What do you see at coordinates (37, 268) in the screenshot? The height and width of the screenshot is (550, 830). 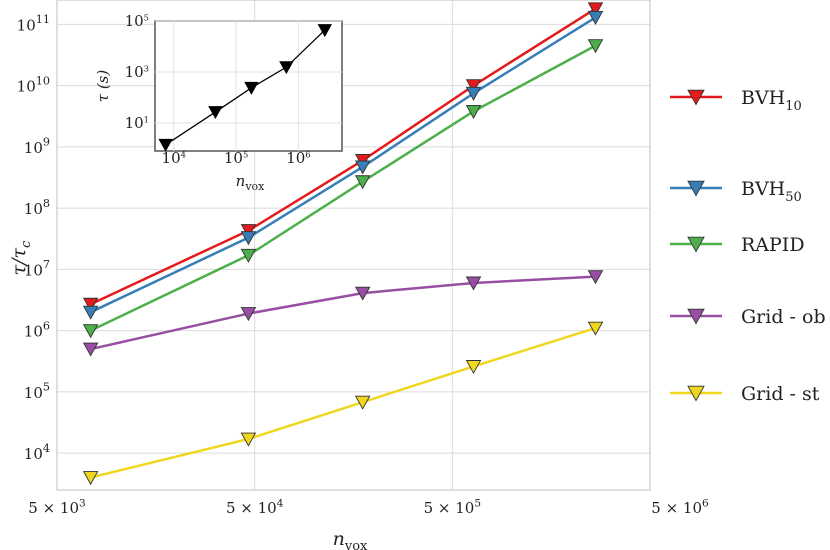 I see `y-tick-label: 10⁷` at bounding box center [37, 268].